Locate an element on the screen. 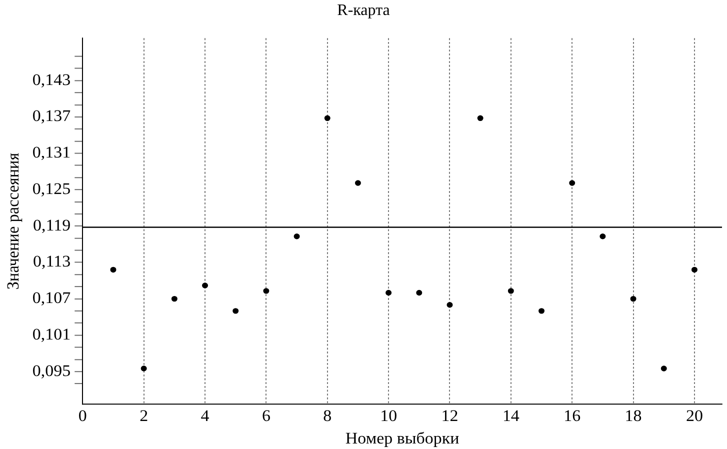  y-tick-label: 0,131 is located at coordinates (51, 152).